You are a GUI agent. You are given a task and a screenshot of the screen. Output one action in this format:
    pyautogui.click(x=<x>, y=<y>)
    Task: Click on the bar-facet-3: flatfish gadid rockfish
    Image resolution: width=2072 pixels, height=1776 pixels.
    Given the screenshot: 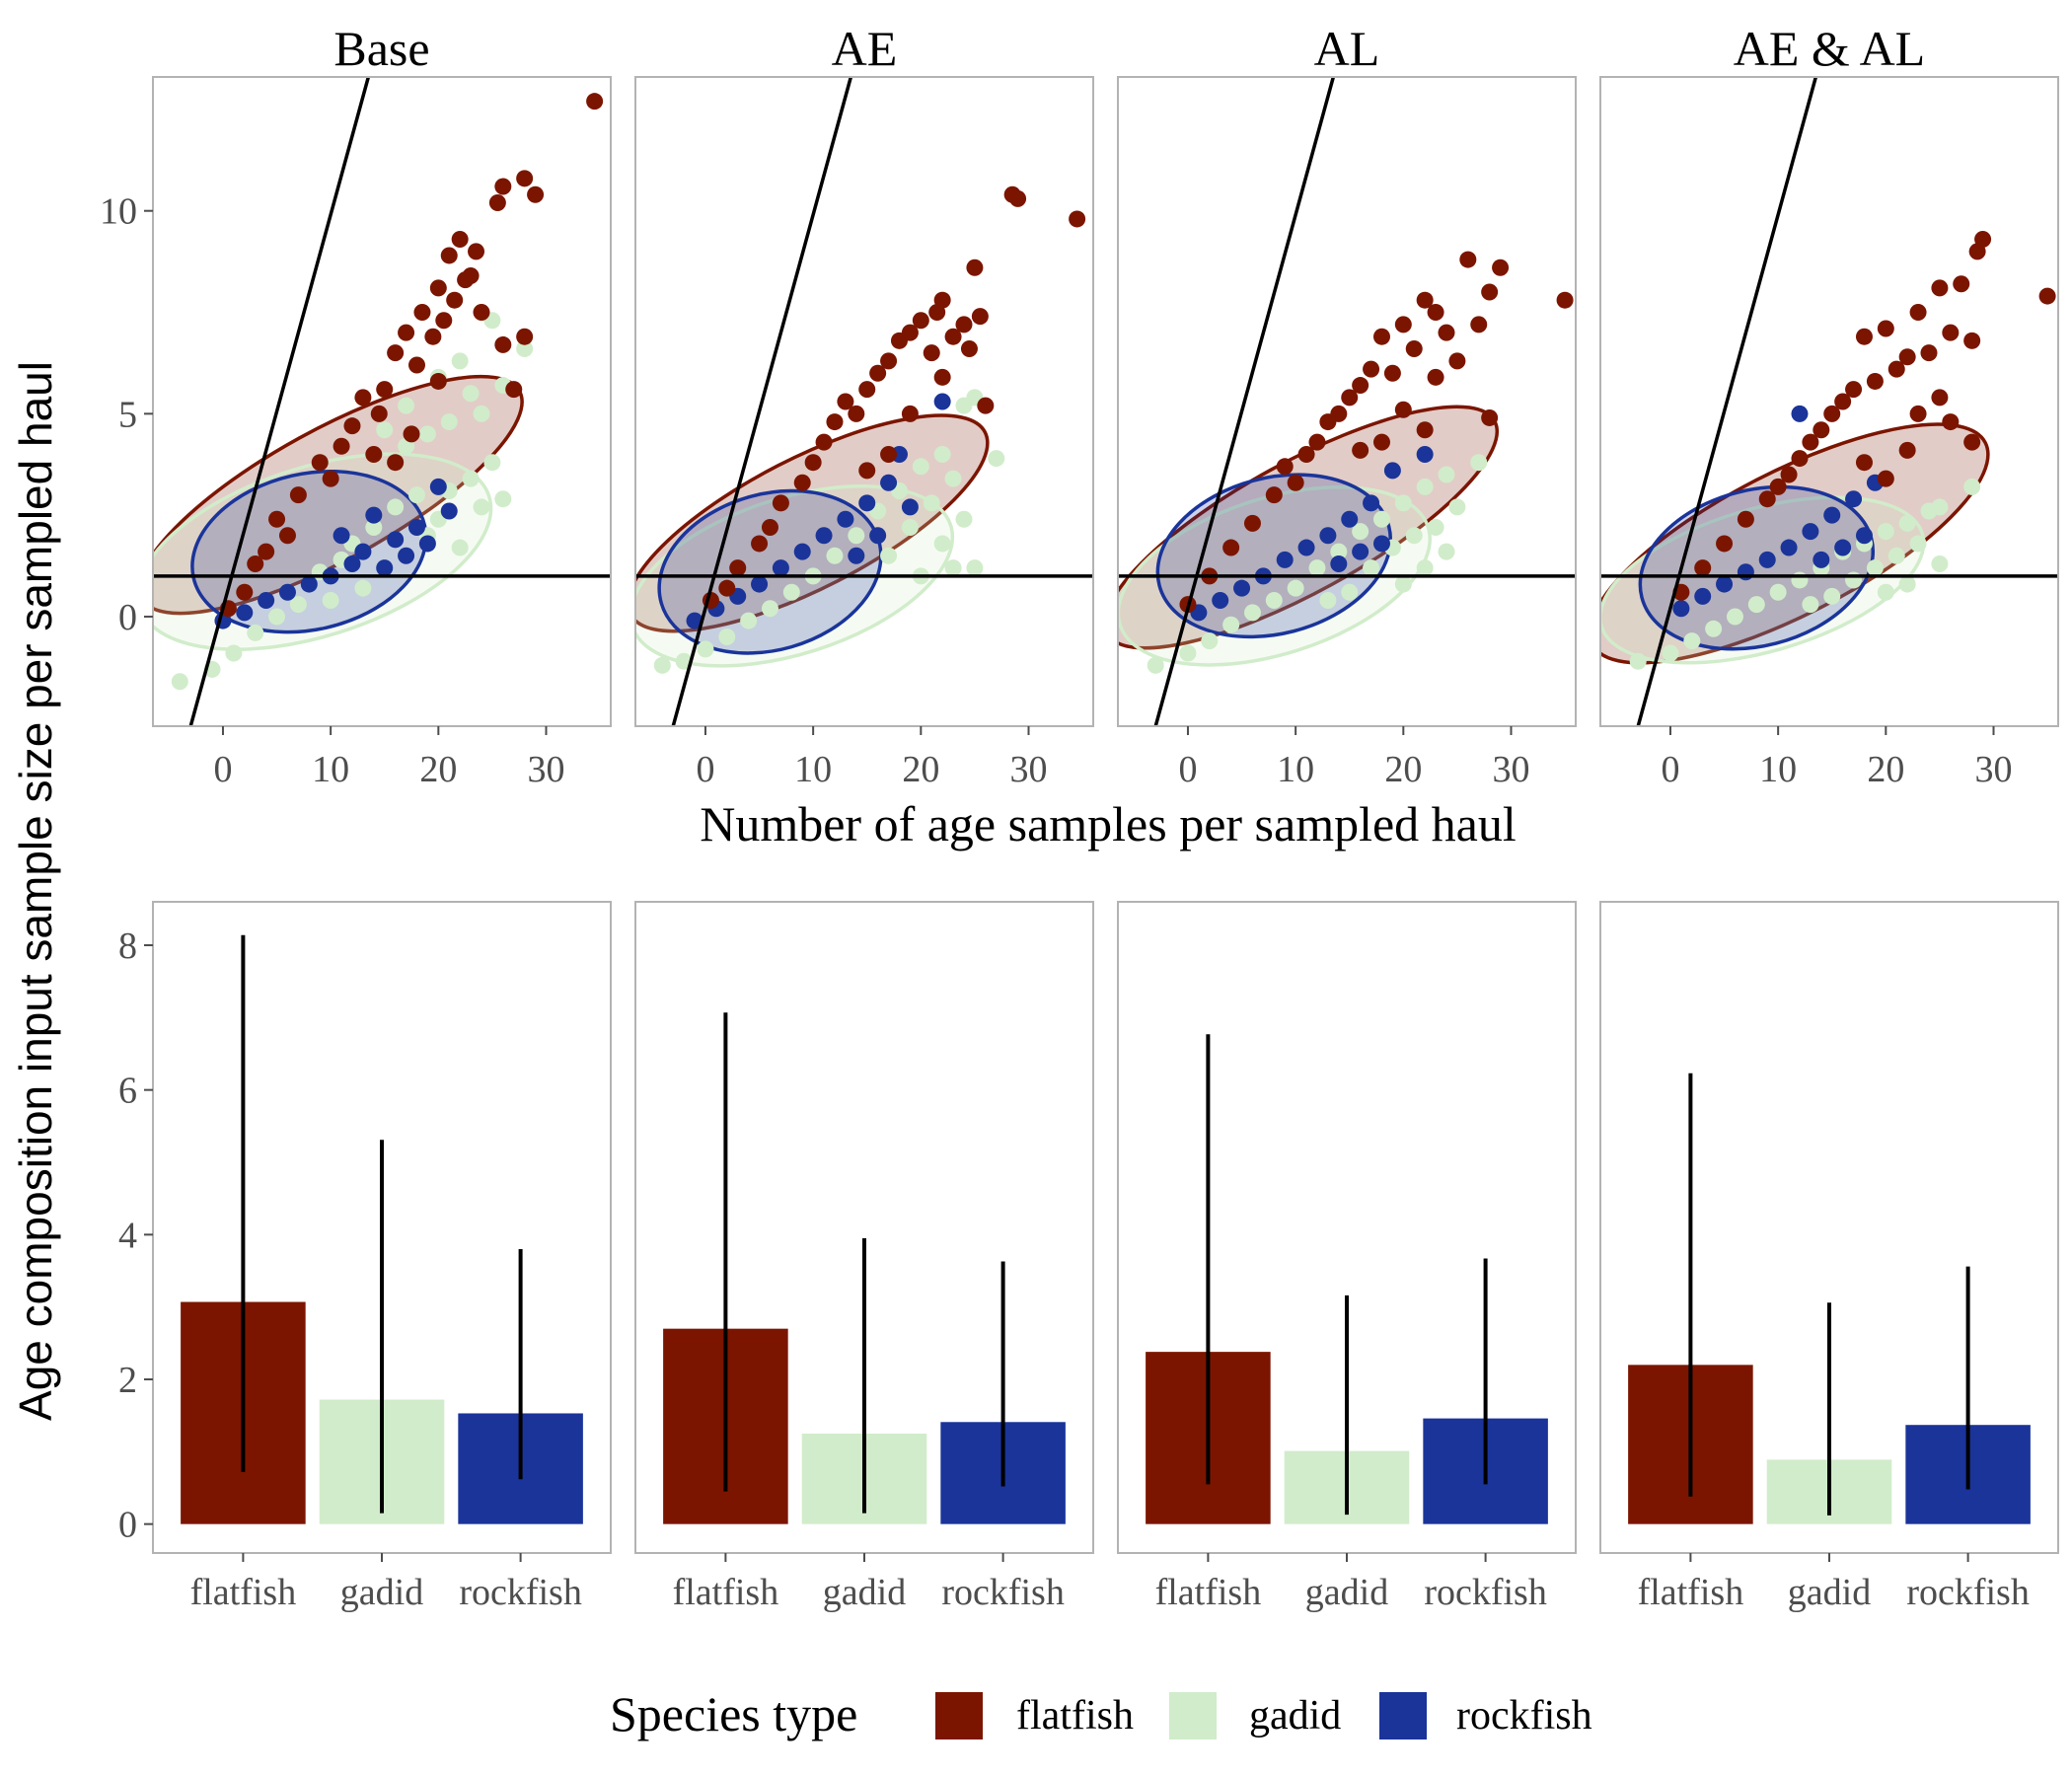 What is the action you would take?
    pyautogui.click(x=1829, y=1257)
    